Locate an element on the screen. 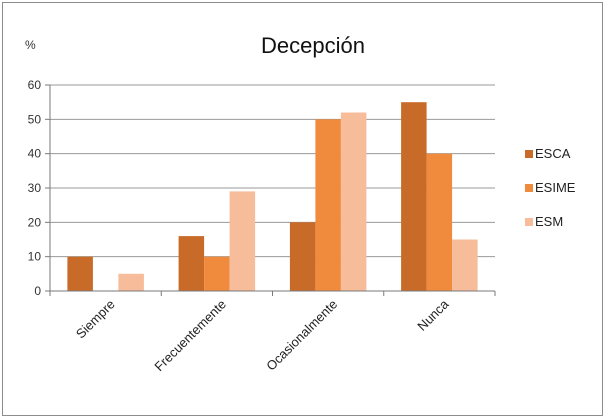 The width and height of the screenshot is (607, 420). bar-esm-frecuentemente is located at coordinates (242, 241).